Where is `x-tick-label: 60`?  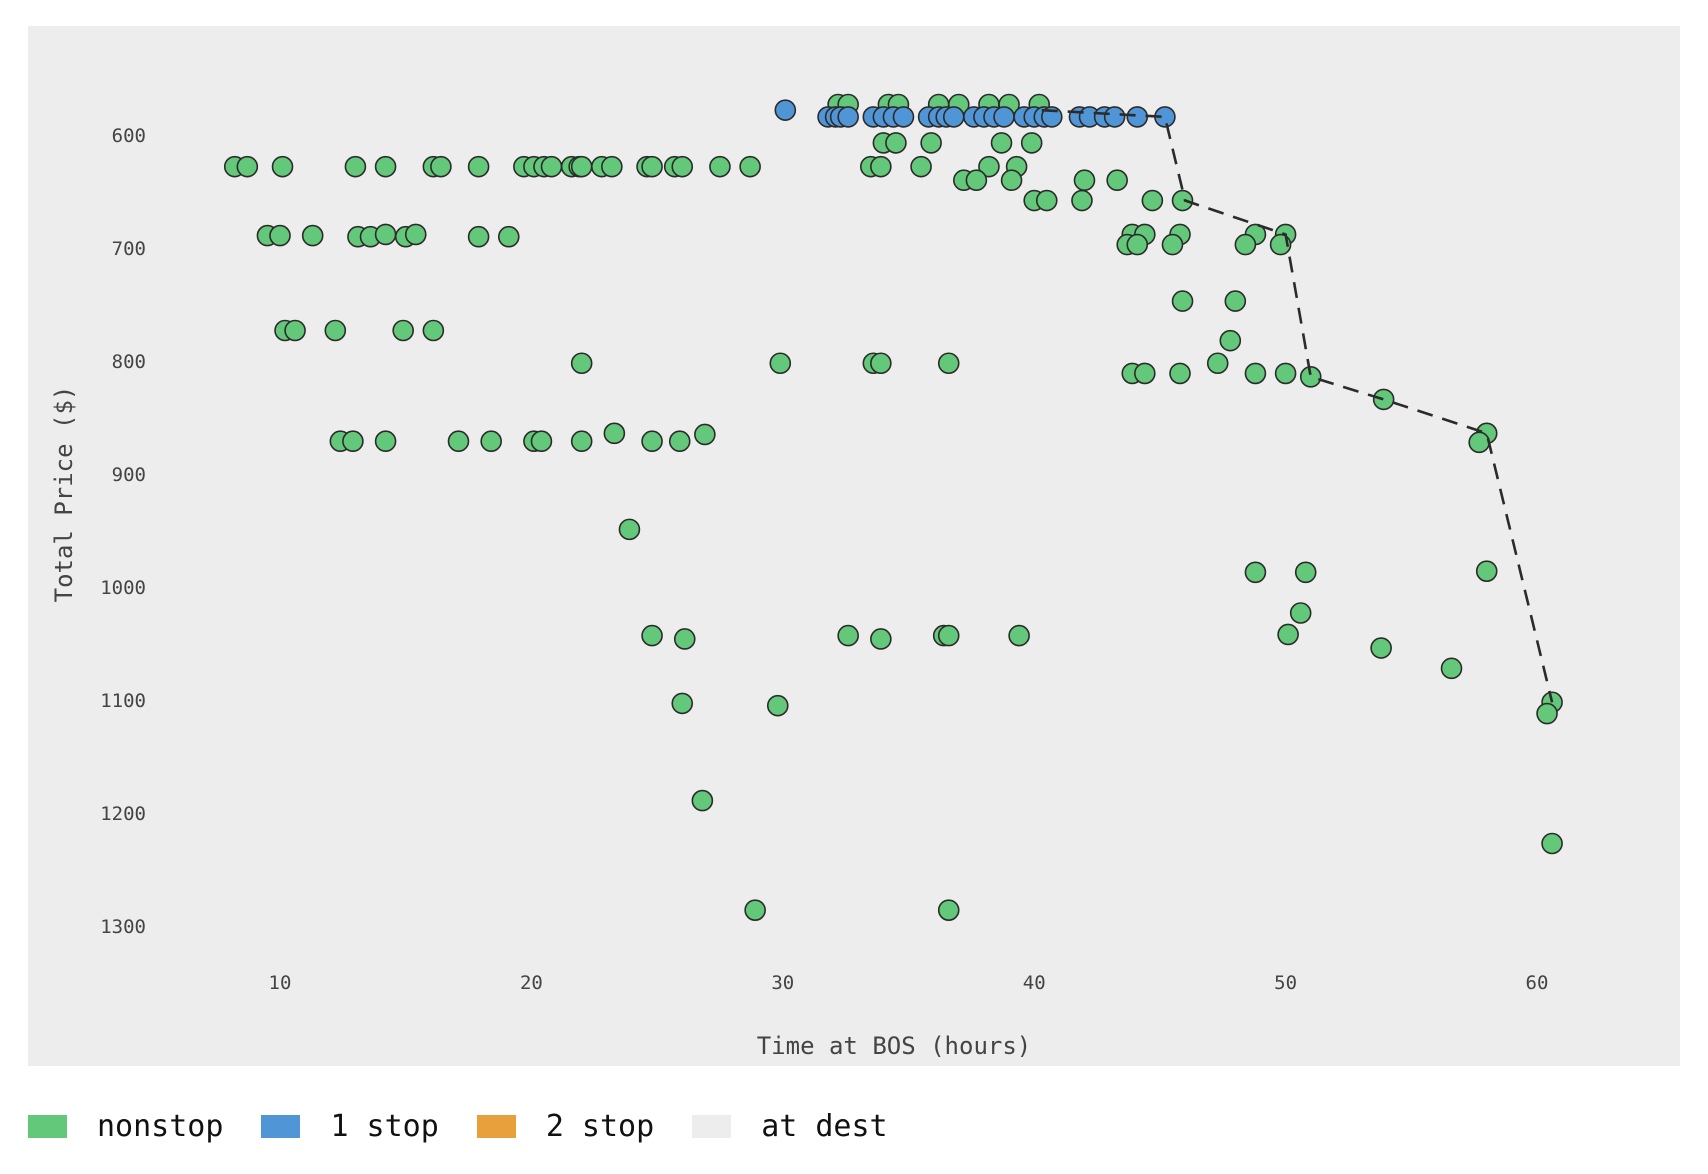 x-tick-label: 60 is located at coordinates (1537, 983).